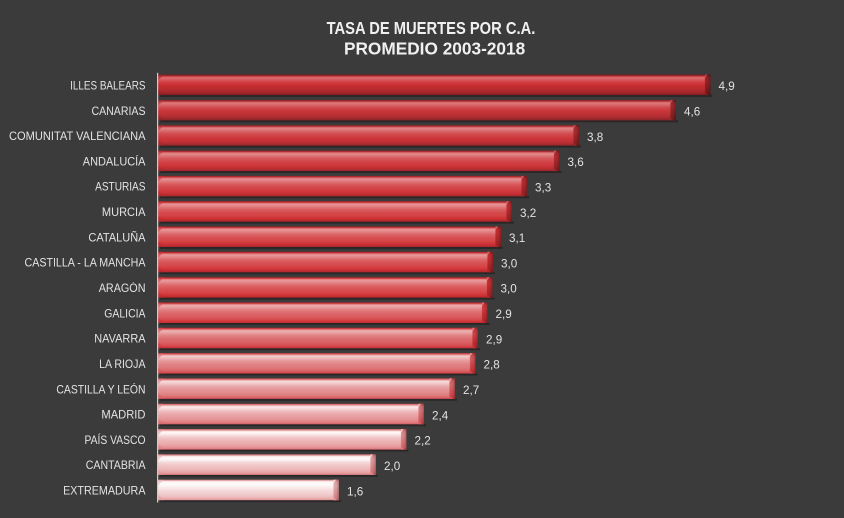  Describe the element at coordinates (77, 137) in the screenshot. I see `svg-text: COMUNITAT VALENCIANA` at that location.